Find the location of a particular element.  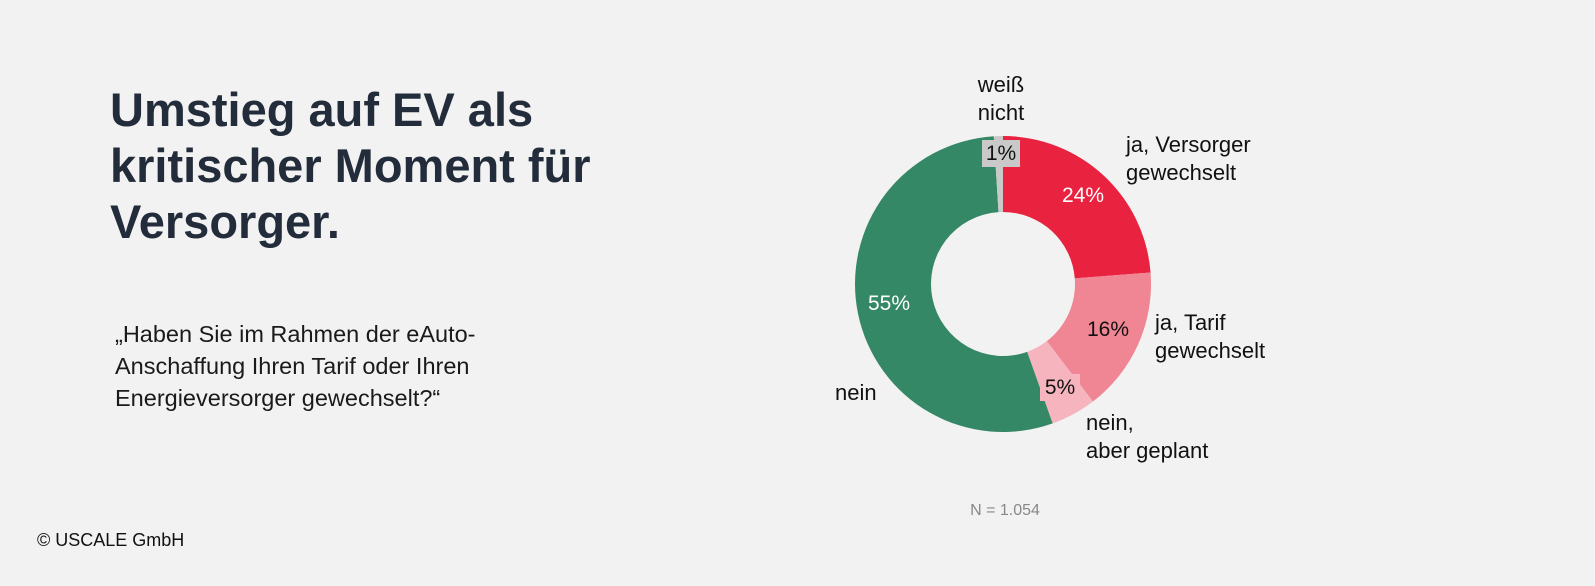

percent-label: 1% is located at coordinates (1001, 153).